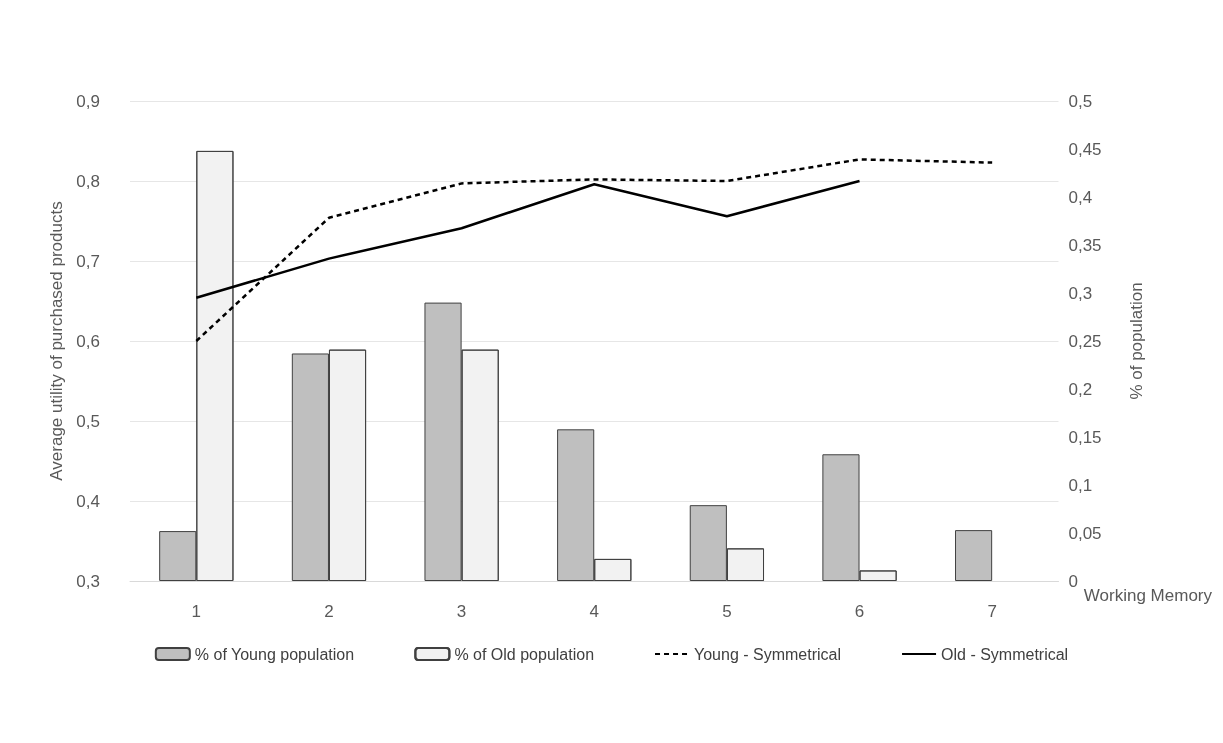 This screenshot has height=743, width=1223. I want to click on legend-label: Old - Symmetrical, so click(1005, 654).